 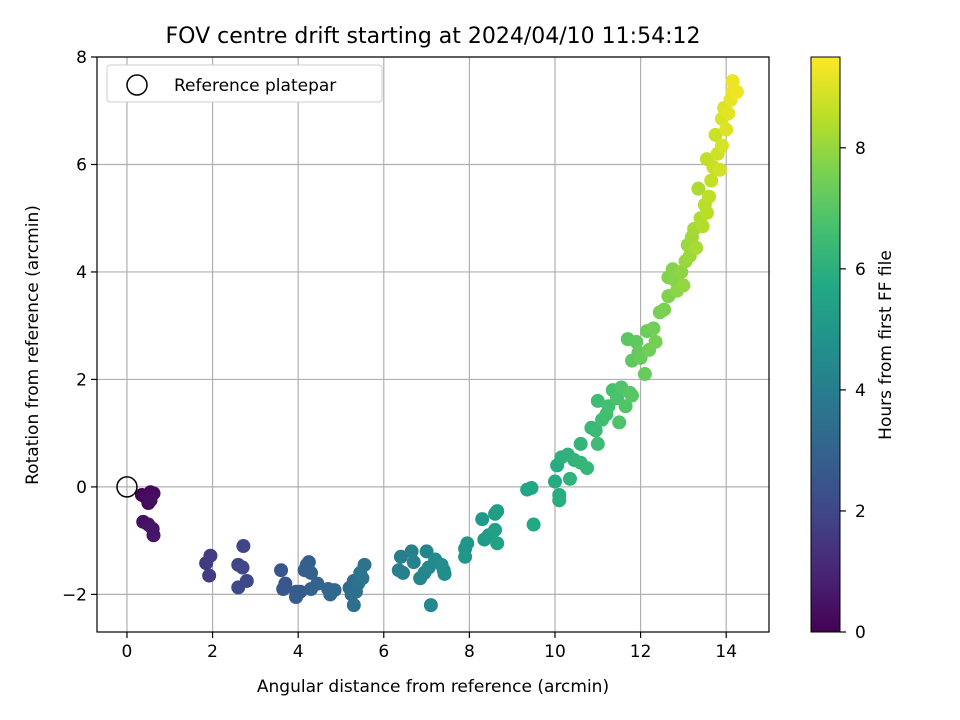 I want to click on y-tick-label: 0, so click(x=81, y=488).